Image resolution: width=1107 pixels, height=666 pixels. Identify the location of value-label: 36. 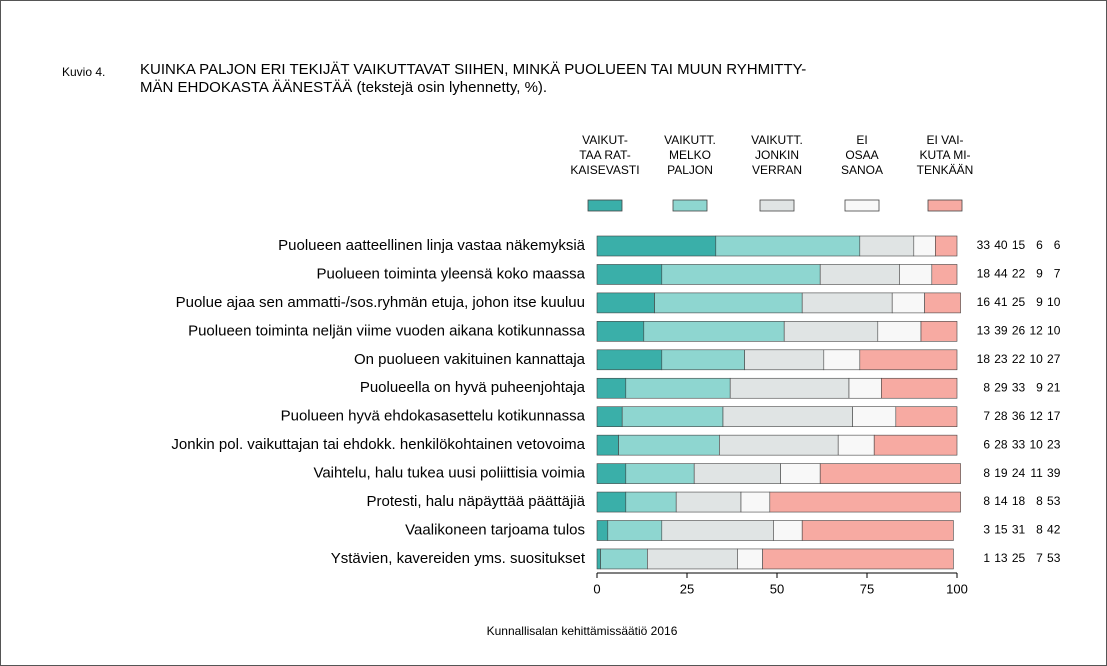
(1019, 416).